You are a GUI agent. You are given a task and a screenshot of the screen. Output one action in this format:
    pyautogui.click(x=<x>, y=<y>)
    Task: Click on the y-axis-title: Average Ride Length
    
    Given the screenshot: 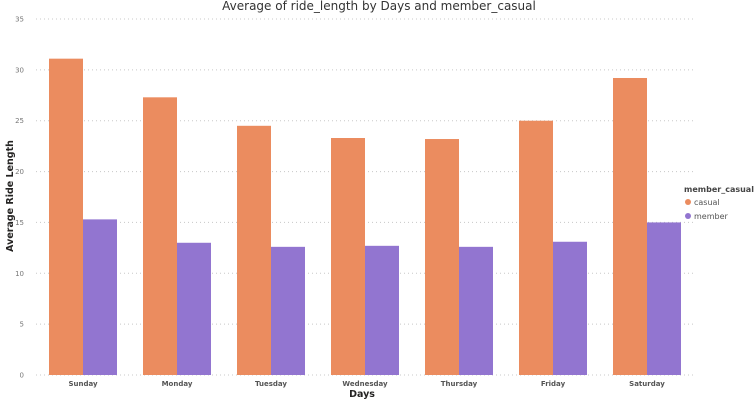 What is the action you would take?
    pyautogui.click(x=10, y=196)
    